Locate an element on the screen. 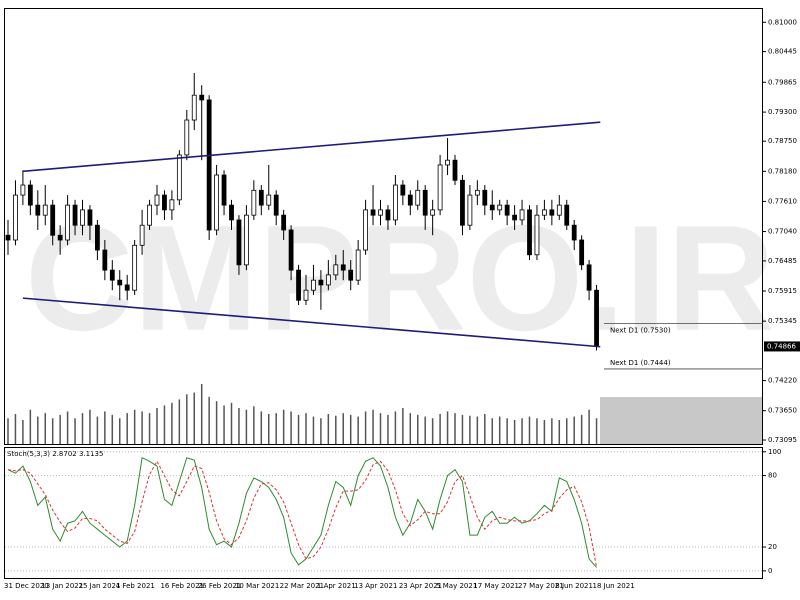 Image resolution: width=800 pixels, height=600 pixels. x-tick-label: 16 Feb 2021 is located at coordinates (182, 586).